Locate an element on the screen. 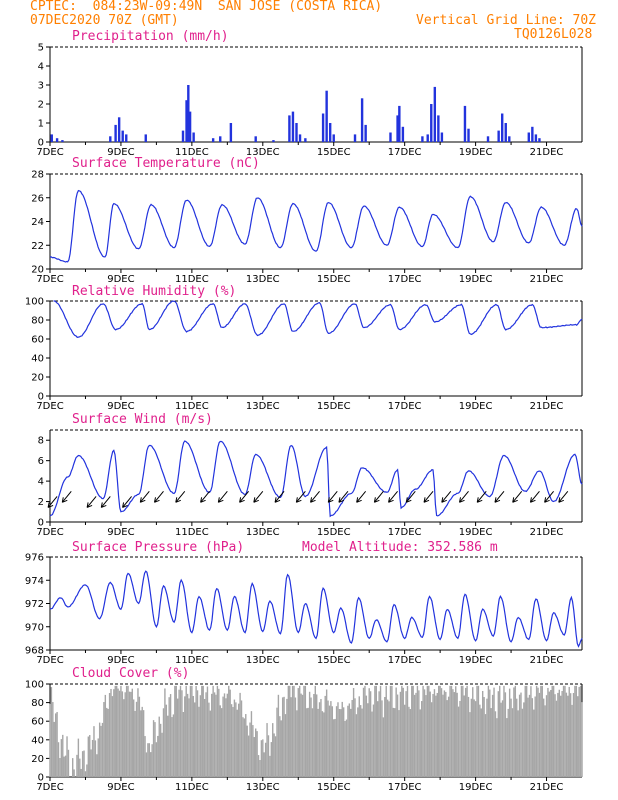  header-model-id: TQ0126L028 is located at coordinates (553, 34).